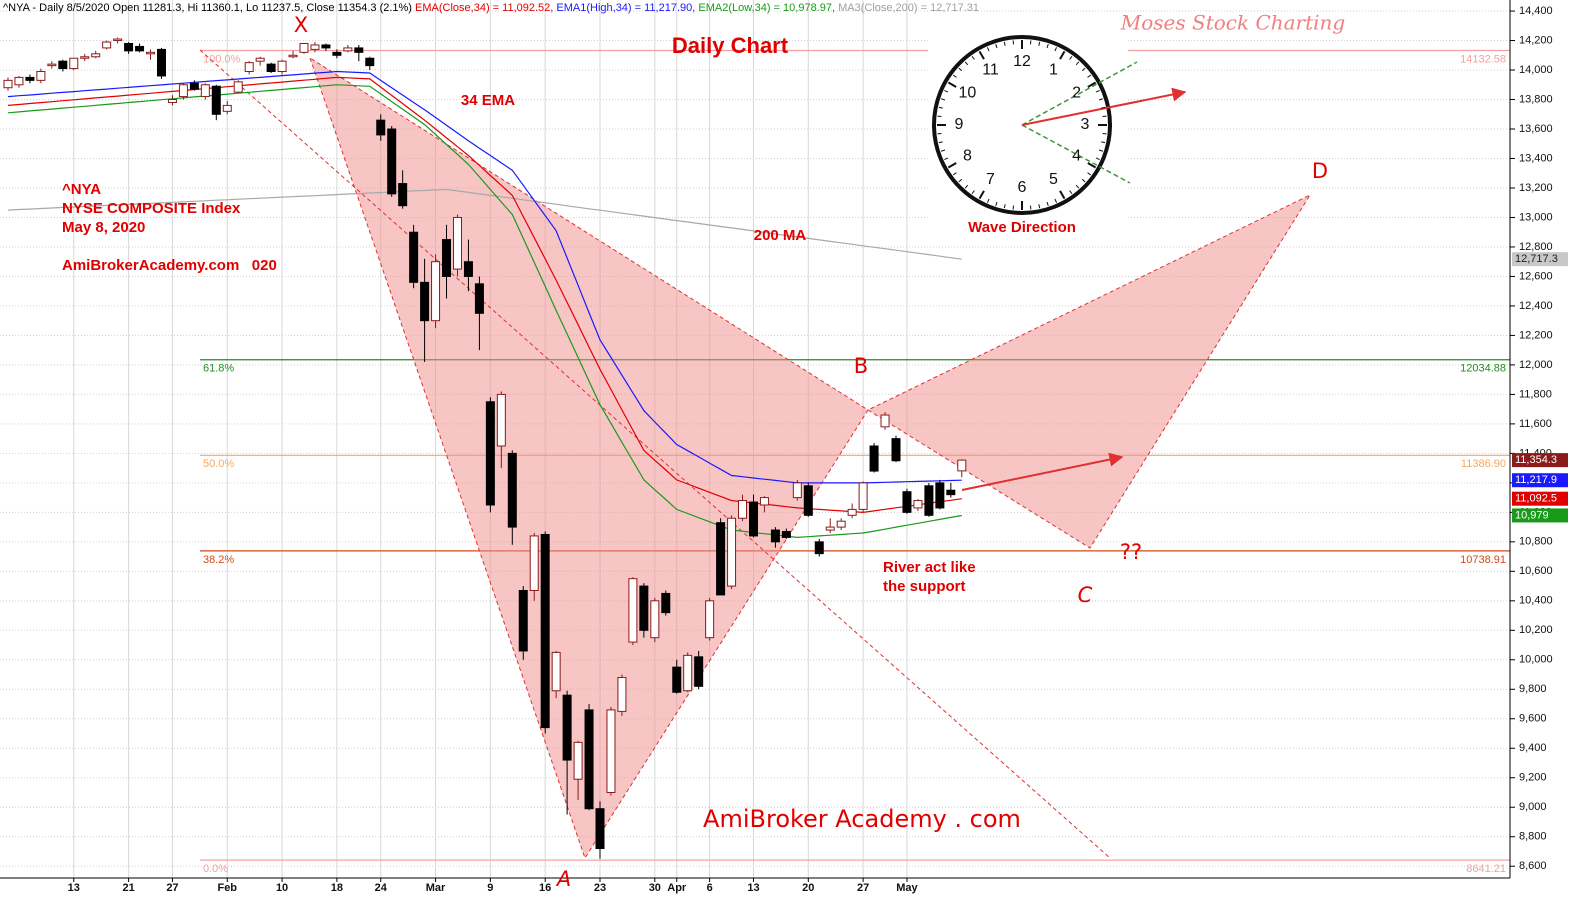 This screenshot has width=1595, height=908. Describe the element at coordinates (222, 59) in the screenshot. I see `fib-pct: 100.0%` at that location.